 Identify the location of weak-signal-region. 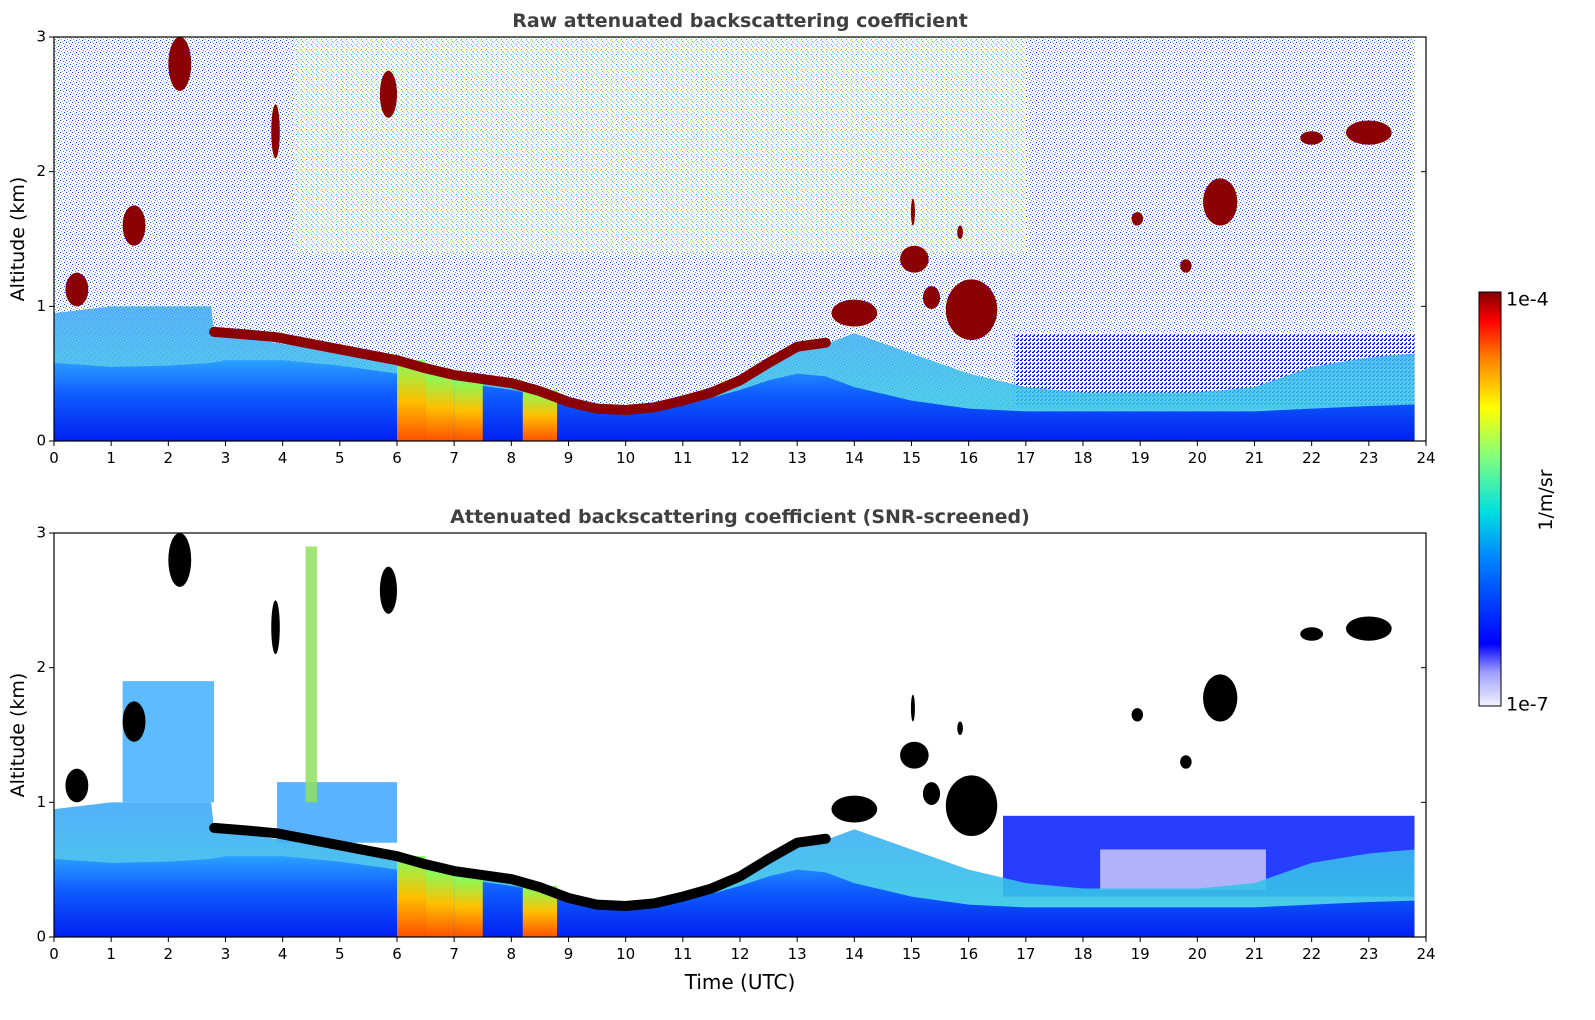
(1183, 869).